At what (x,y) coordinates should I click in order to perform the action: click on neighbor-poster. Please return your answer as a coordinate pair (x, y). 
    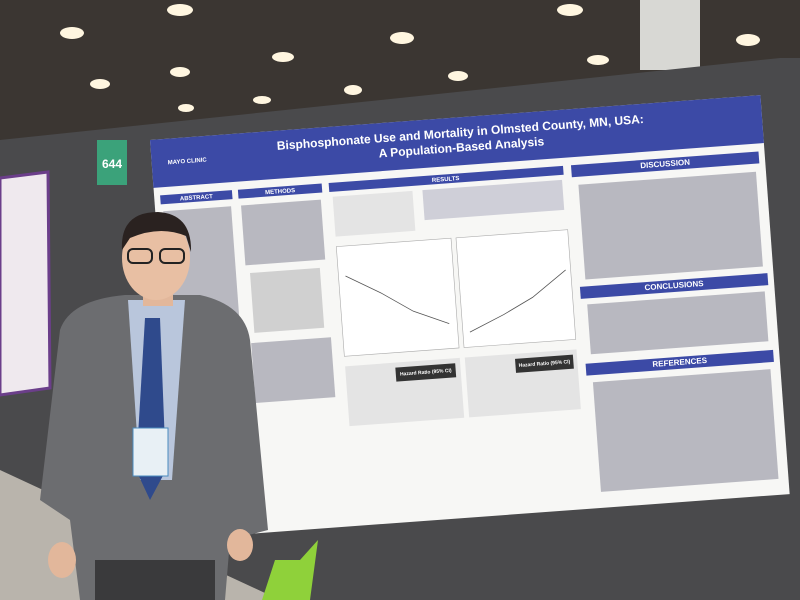
    Looking at the image, I should click on (26, 283).